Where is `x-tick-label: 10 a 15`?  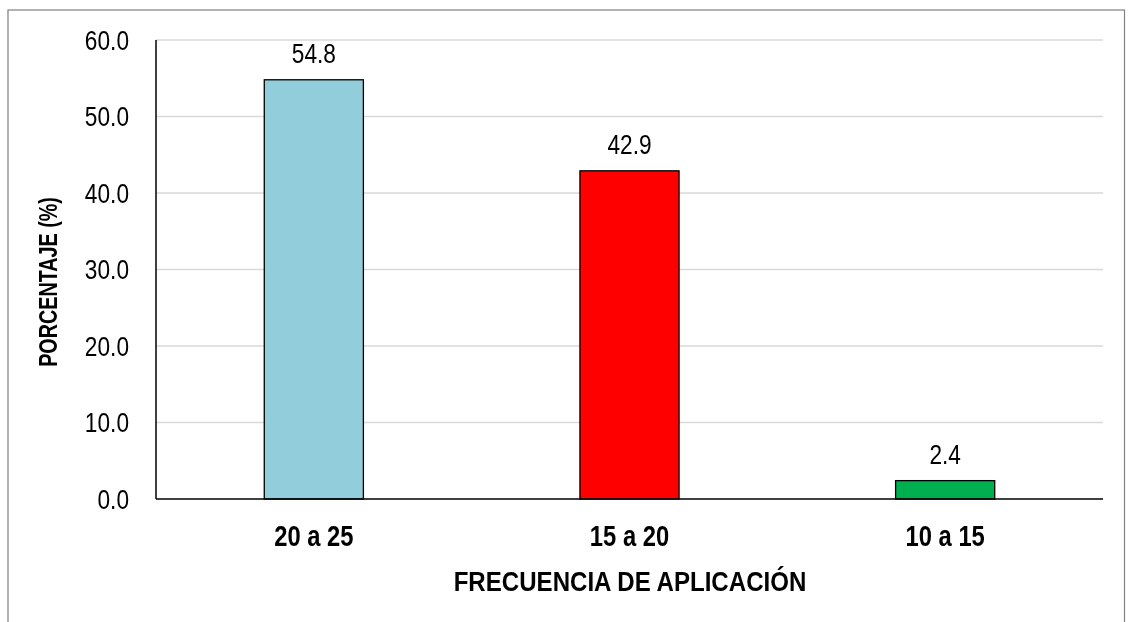
x-tick-label: 10 a 15 is located at coordinates (945, 536).